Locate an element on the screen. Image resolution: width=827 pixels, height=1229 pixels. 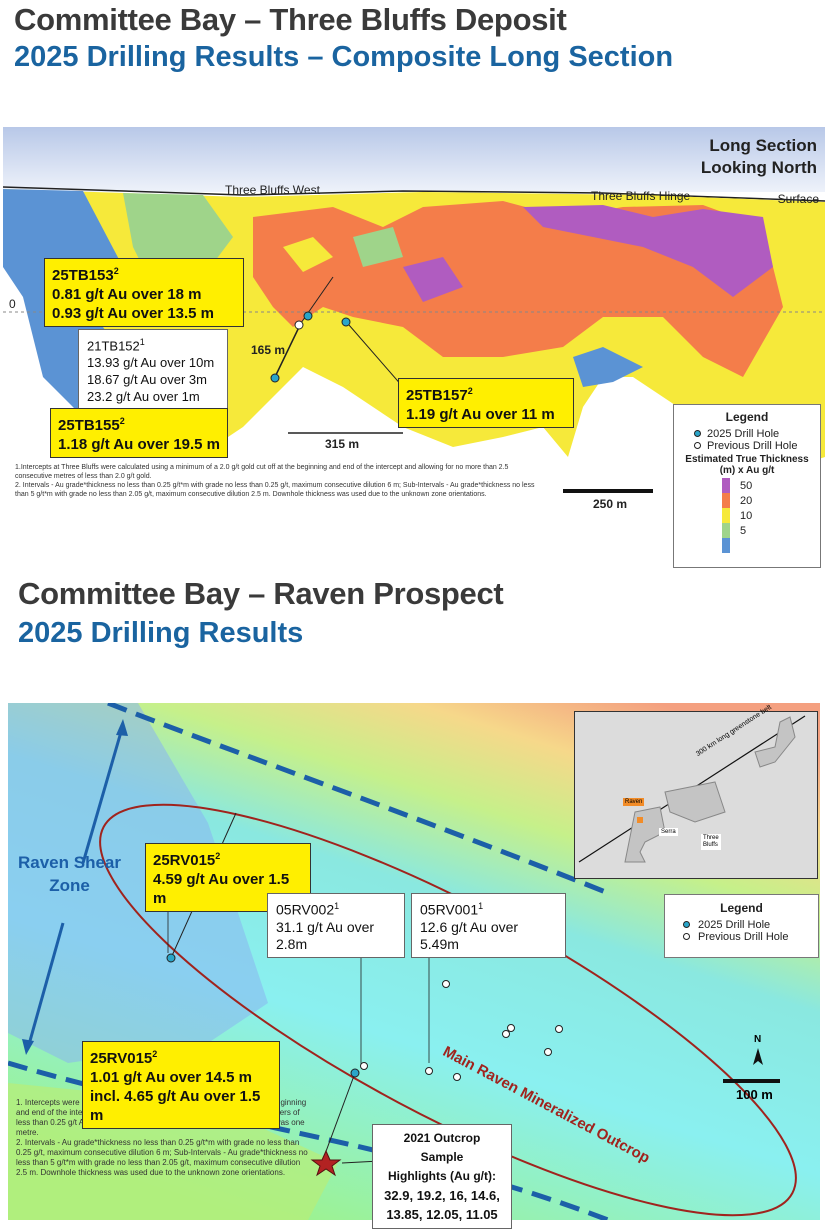
section2-subtitle: 2025 Drilling Results is located at coordinates (161, 633).